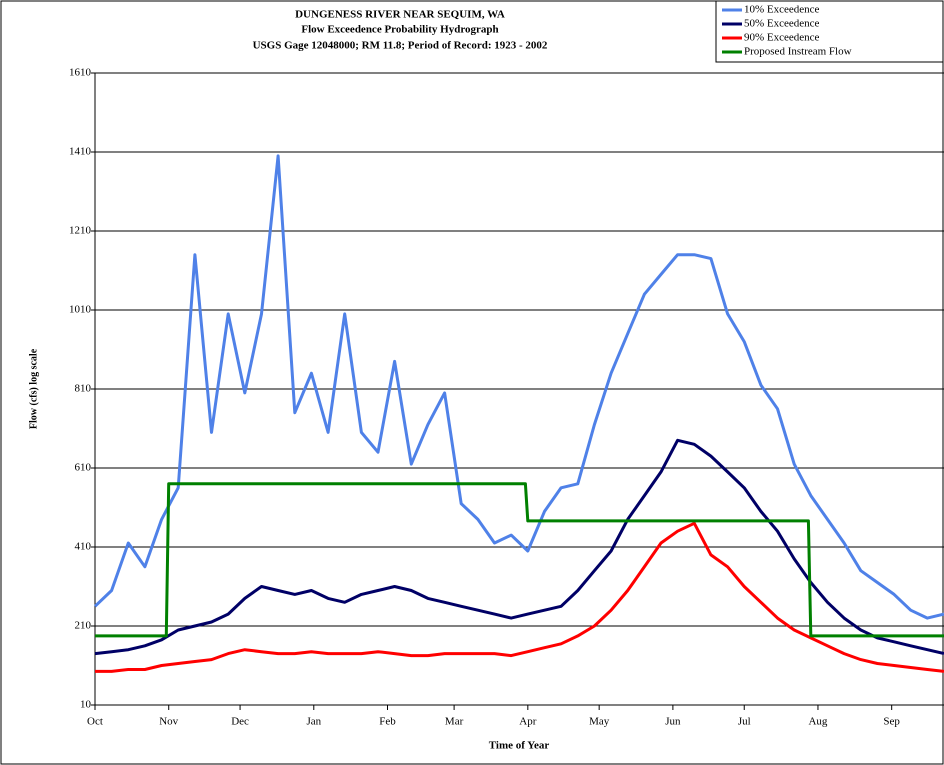 The image size is (944, 765). What do you see at coordinates (83, 626) in the screenshot?
I see `y-tick-label: 210` at bounding box center [83, 626].